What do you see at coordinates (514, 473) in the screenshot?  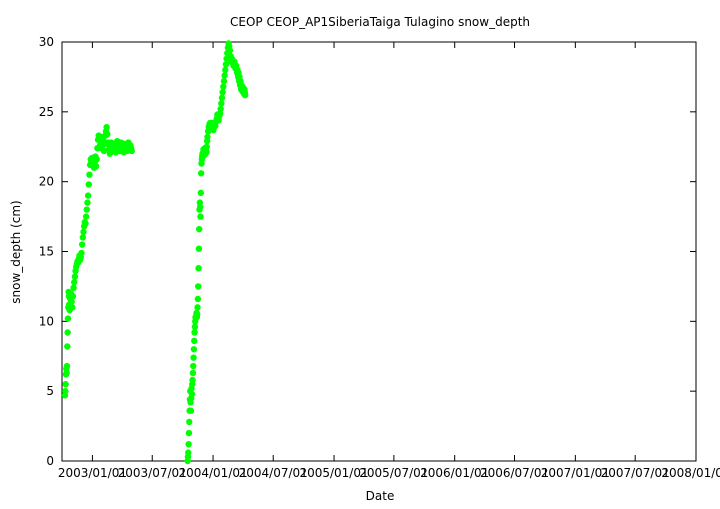 I see `x-tick-label: 2006/07/01` at bounding box center [514, 473].